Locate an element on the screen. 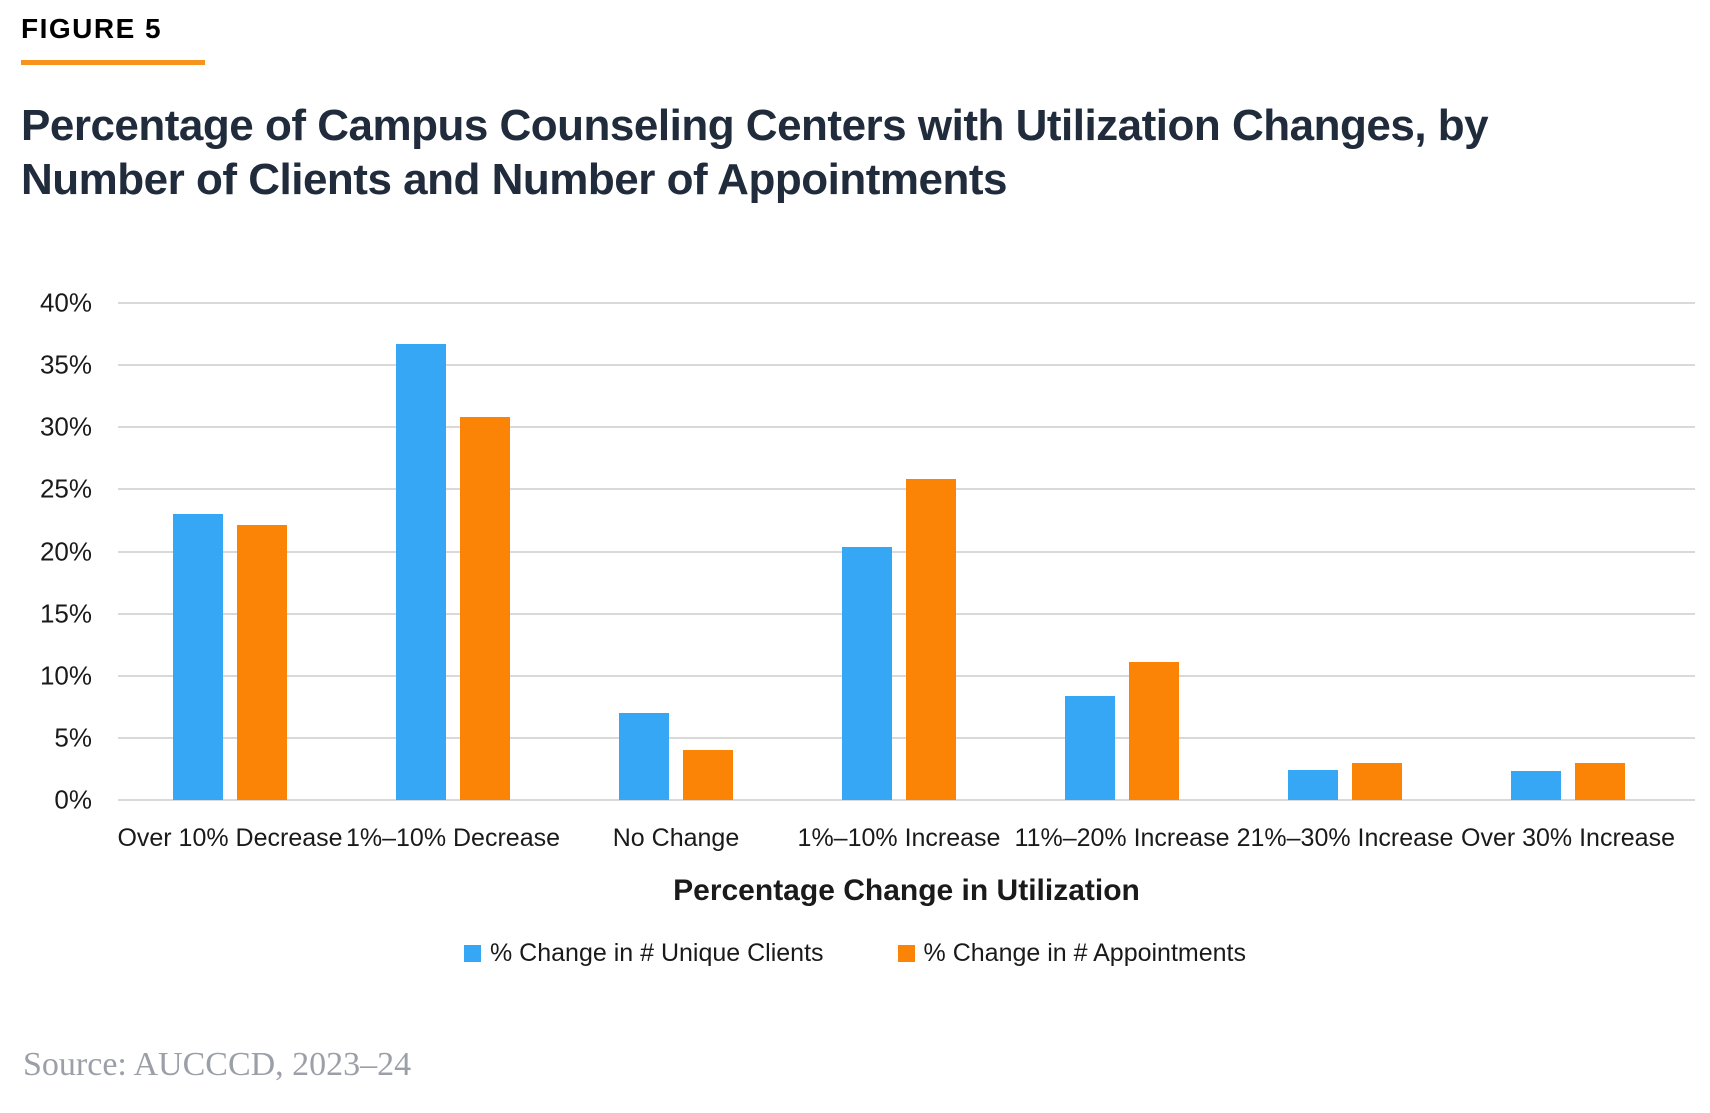 The image size is (1710, 1113). legend-item: % Change in # Appointments is located at coordinates (1071, 953).